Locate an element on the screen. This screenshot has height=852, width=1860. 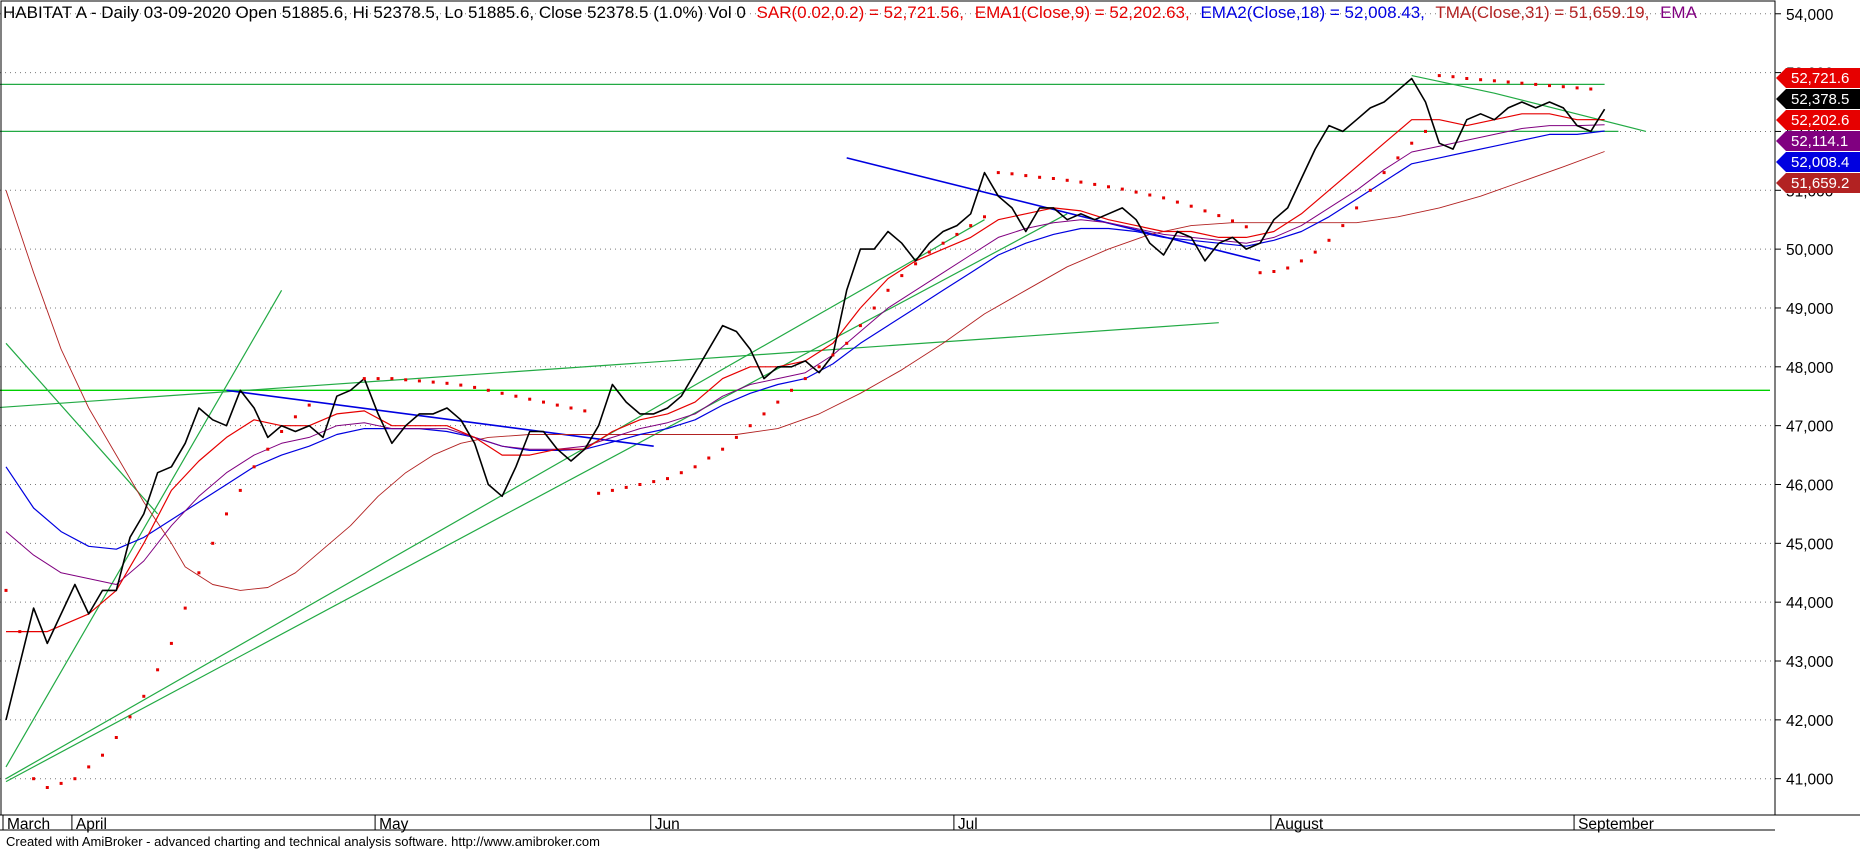
value-tag-label: 52,378.5 is located at coordinates (1820, 99).